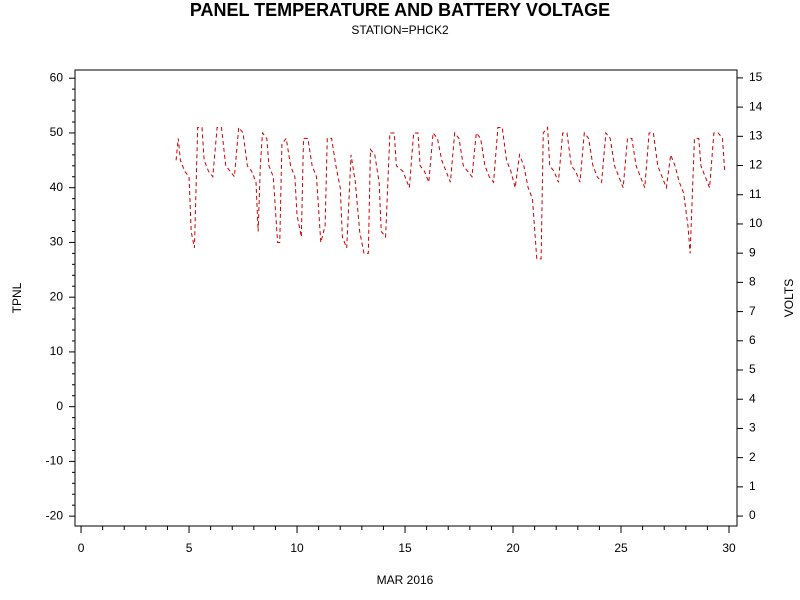  What do you see at coordinates (400, 30) in the screenshot?
I see `chart-subtitle: STATION=PHCK2` at bounding box center [400, 30].